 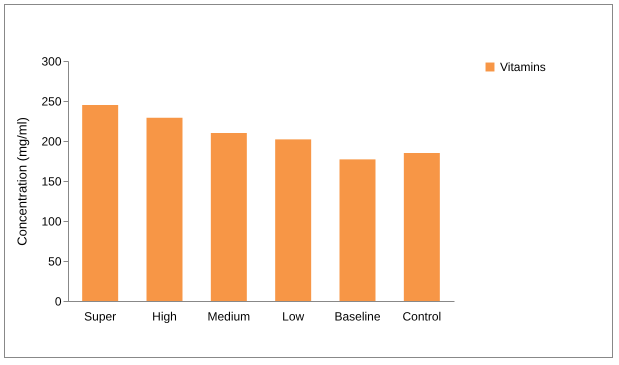 What do you see at coordinates (357, 317) in the screenshot?
I see `x-tick-label: Baseline` at bounding box center [357, 317].